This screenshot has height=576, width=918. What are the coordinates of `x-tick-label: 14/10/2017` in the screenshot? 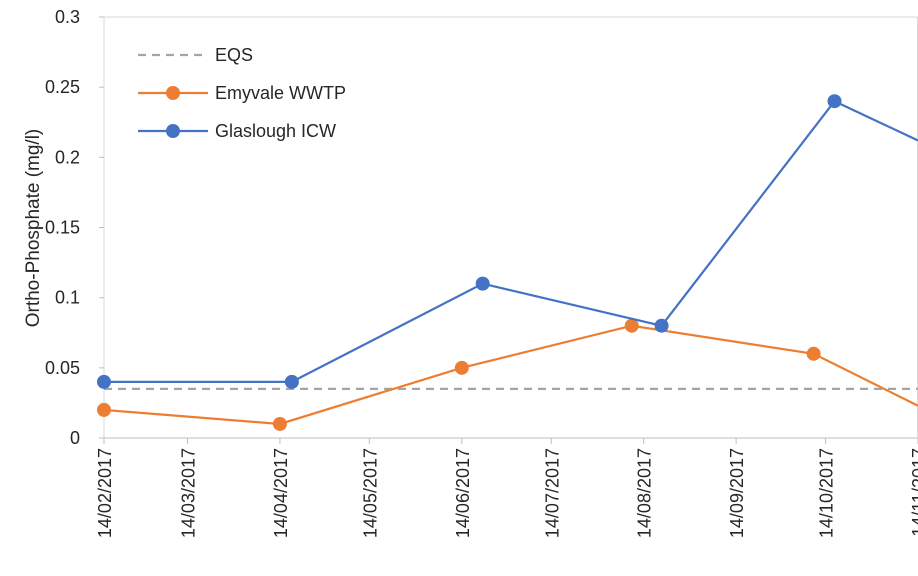 It's located at (827, 493).